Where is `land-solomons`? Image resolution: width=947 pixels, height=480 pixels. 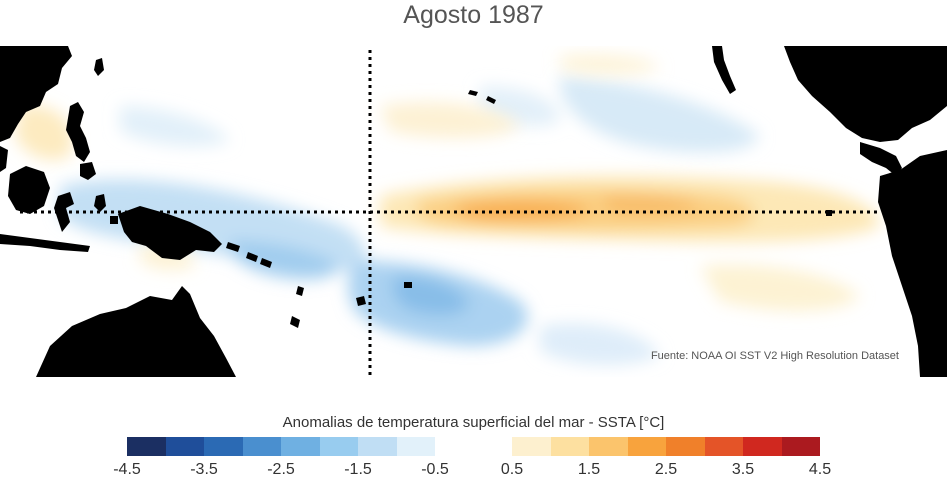
land-solomons is located at coordinates (249, 255).